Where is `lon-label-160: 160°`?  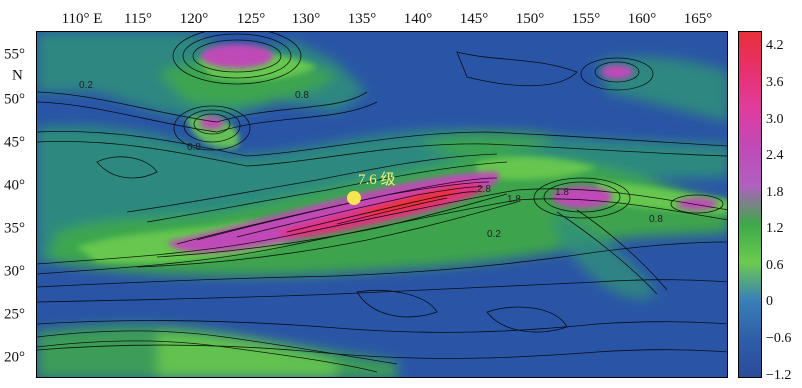 lon-label-160: 160° is located at coordinates (642, 19).